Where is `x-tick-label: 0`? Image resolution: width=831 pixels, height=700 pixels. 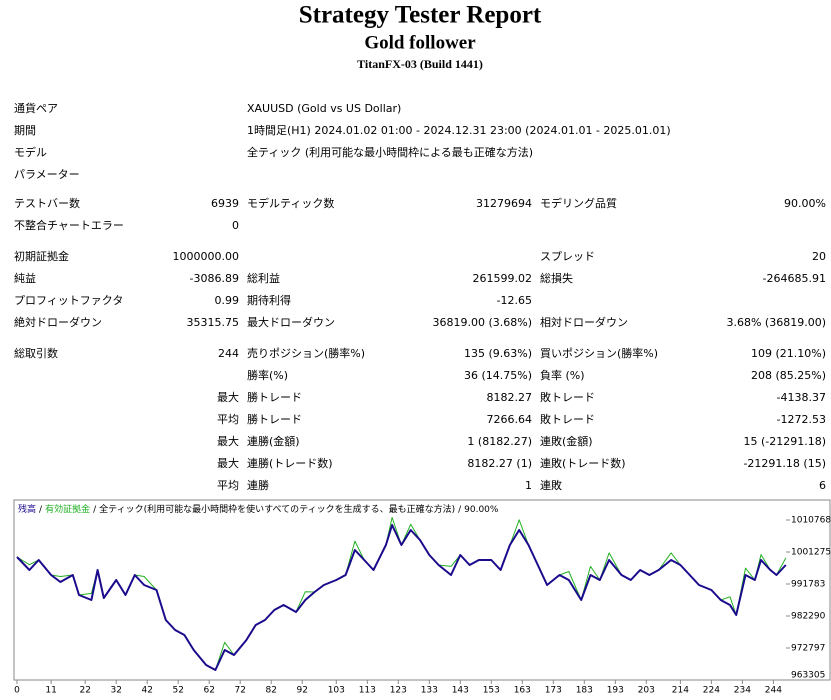
x-tick-label: 0 is located at coordinates (17, 691).